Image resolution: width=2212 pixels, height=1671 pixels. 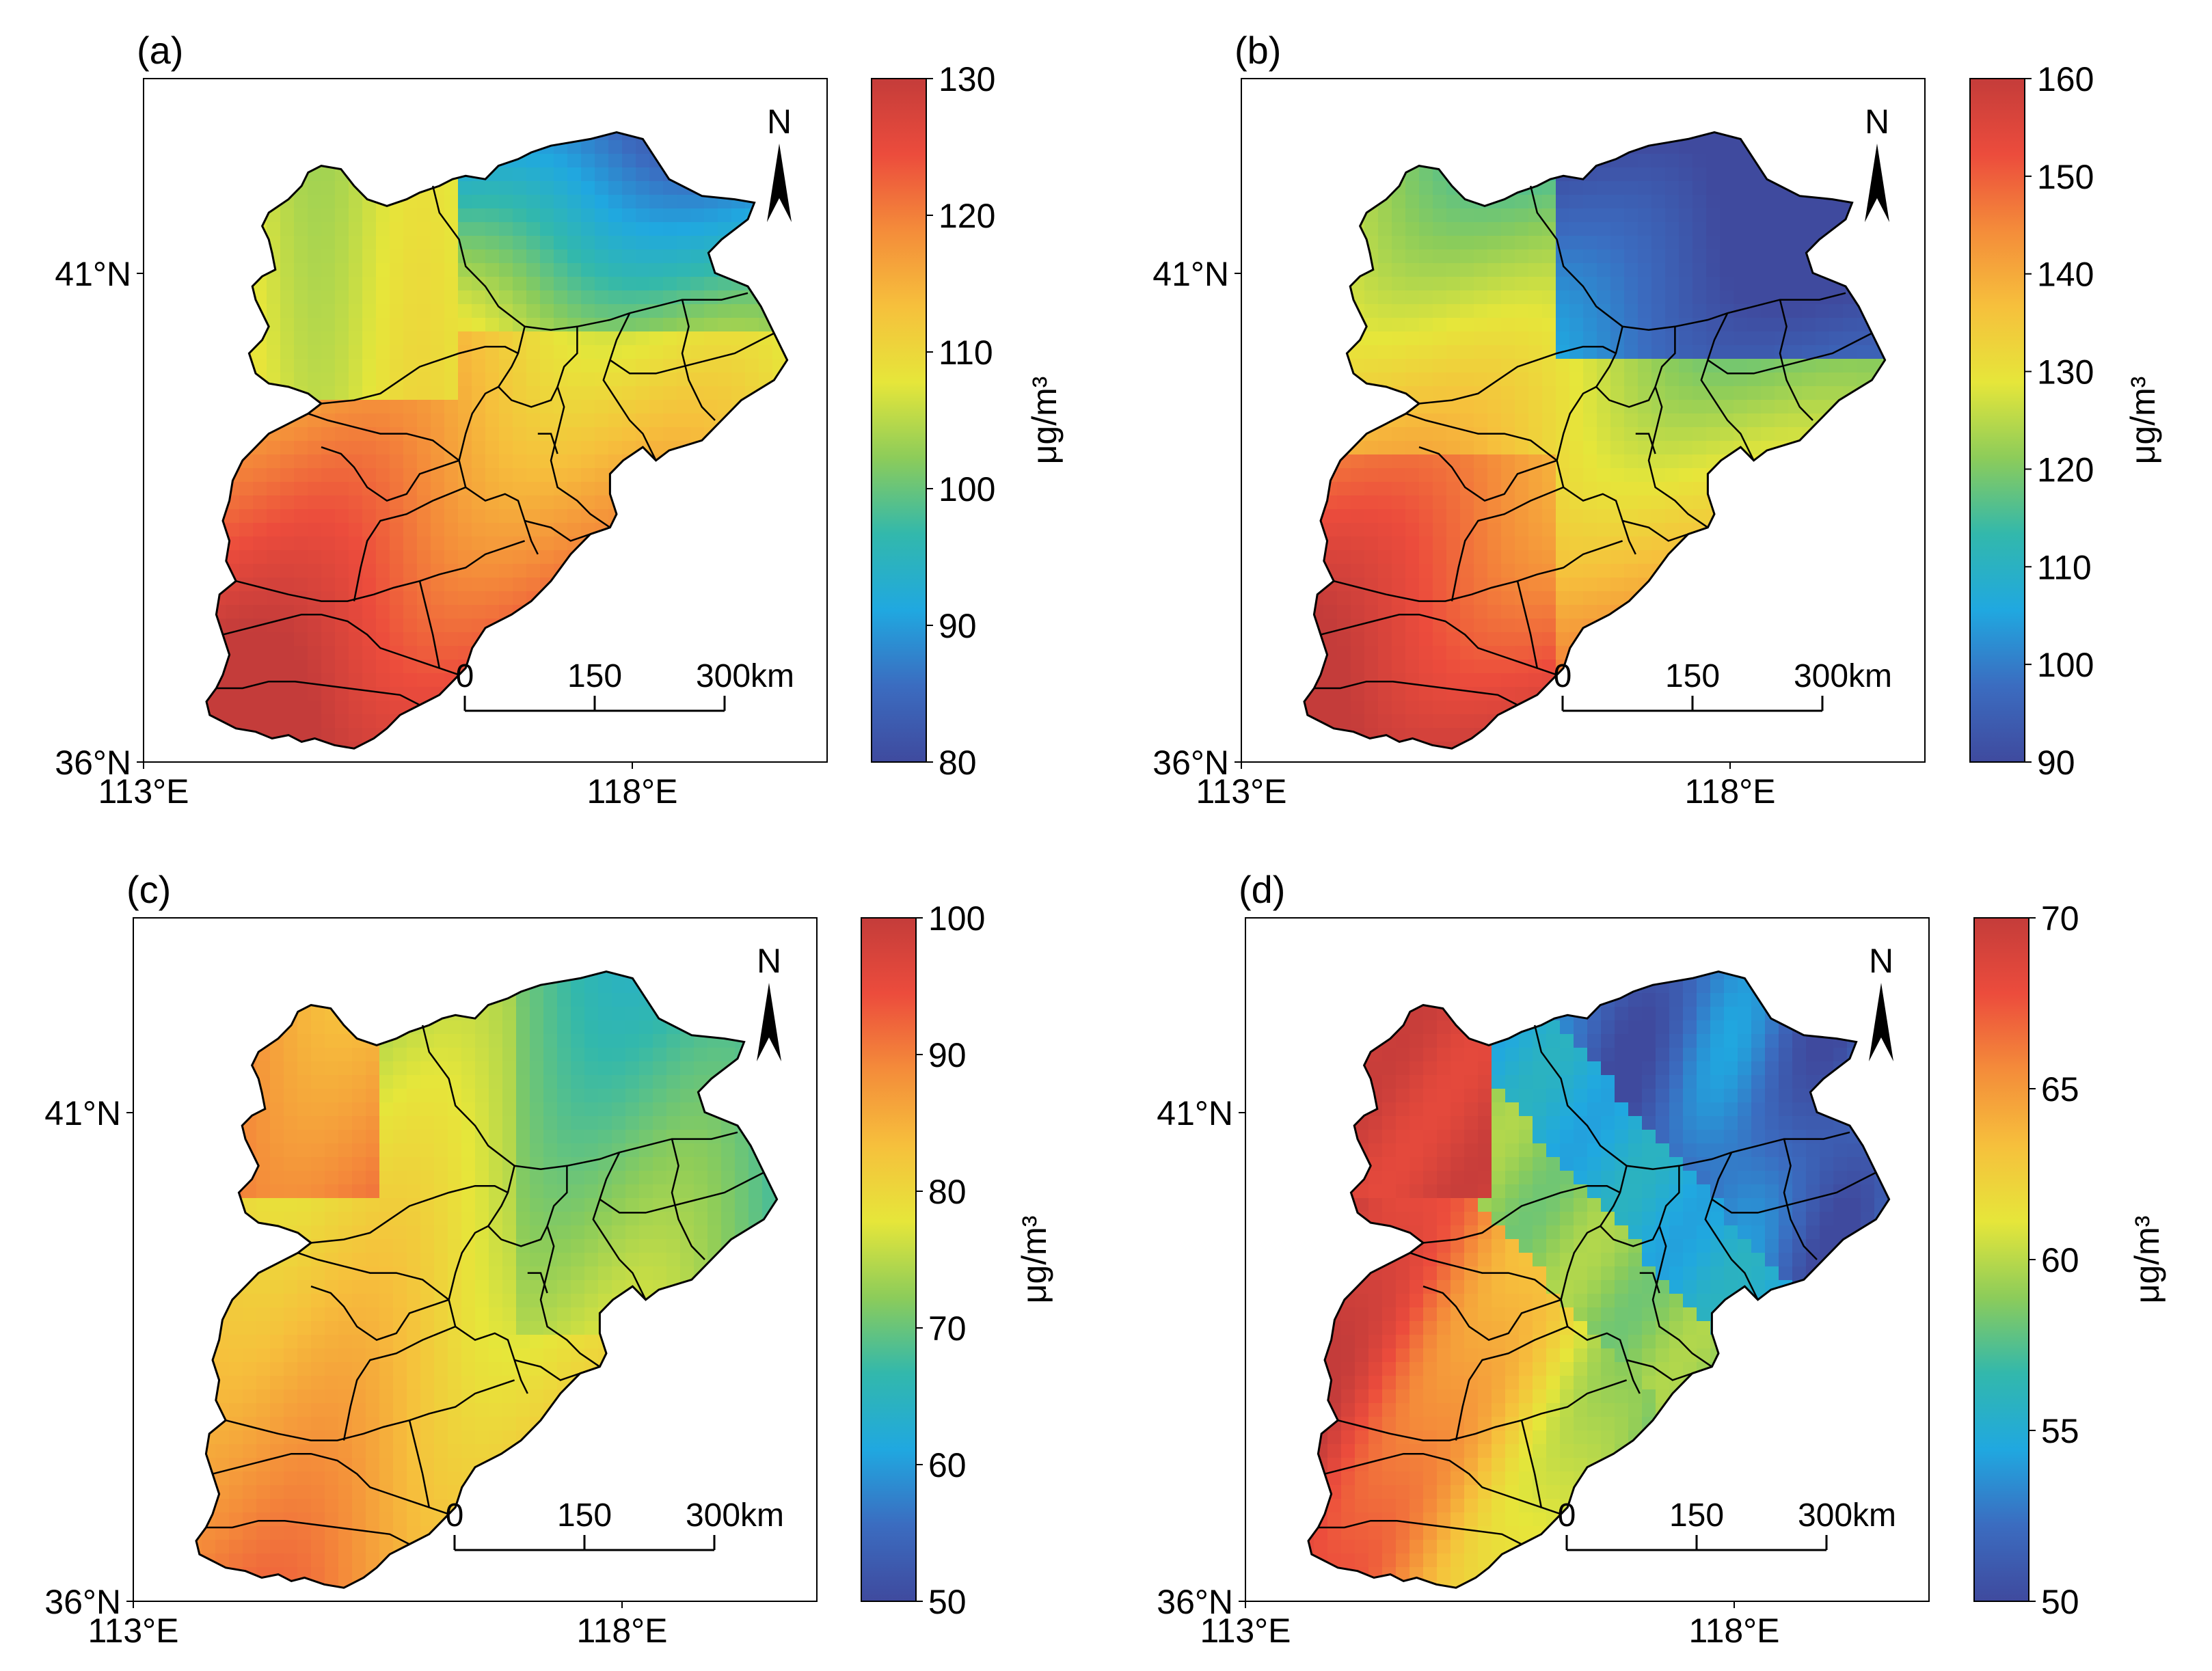 What do you see at coordinates (2065, 275) in the screenshot?
I see `colorbar-tick-label: 140` at bounding box center [2065, 275].